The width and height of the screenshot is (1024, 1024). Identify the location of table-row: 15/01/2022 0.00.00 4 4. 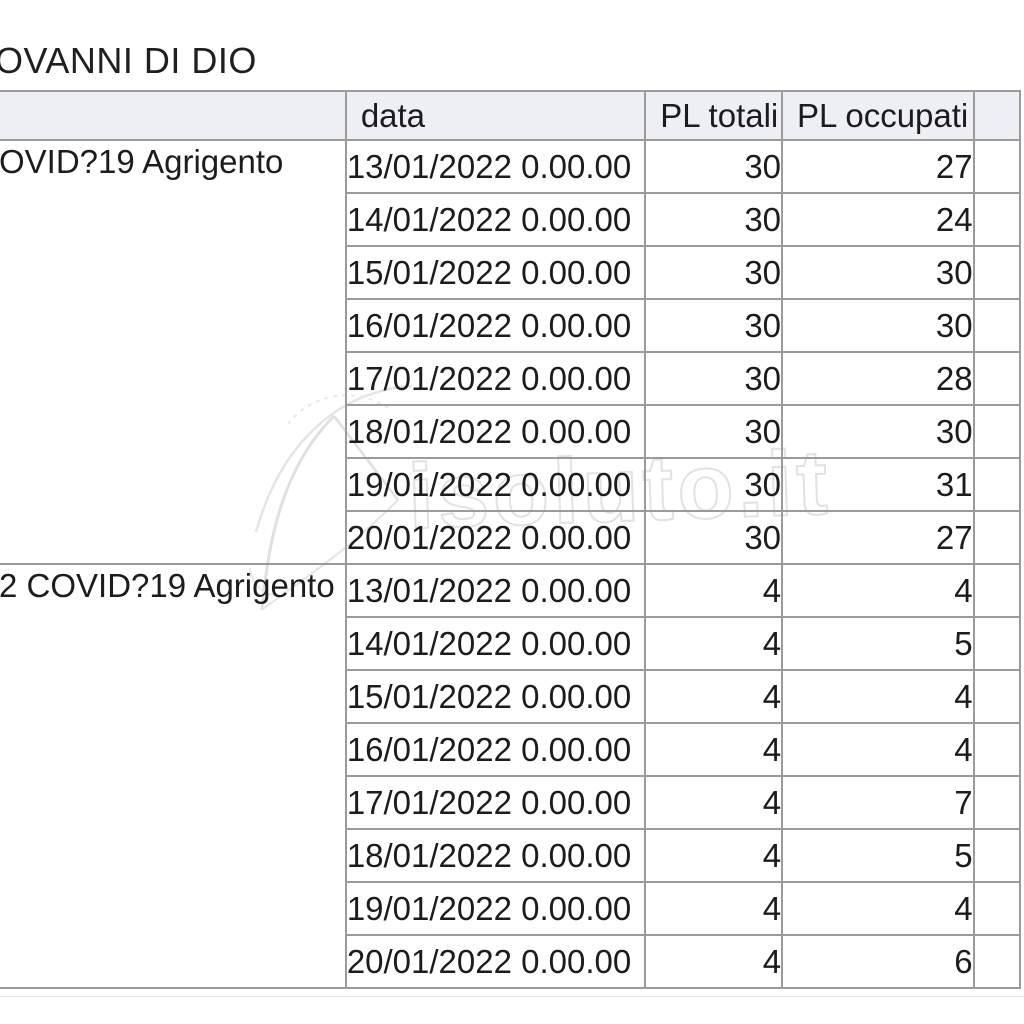
(511, 696).